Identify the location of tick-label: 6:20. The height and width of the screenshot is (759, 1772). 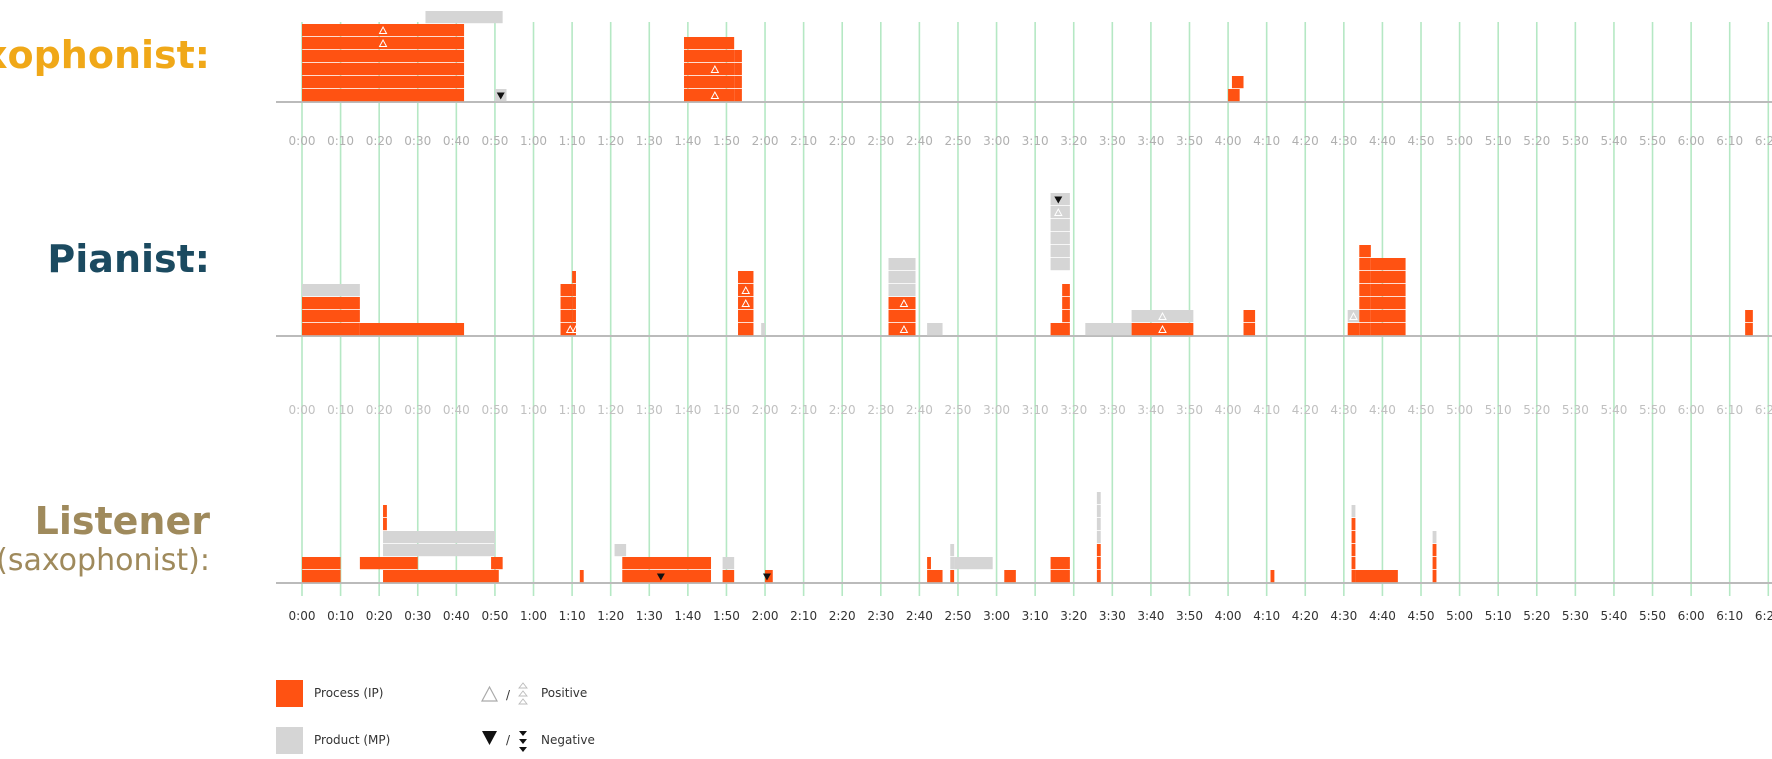
(1763, 410).